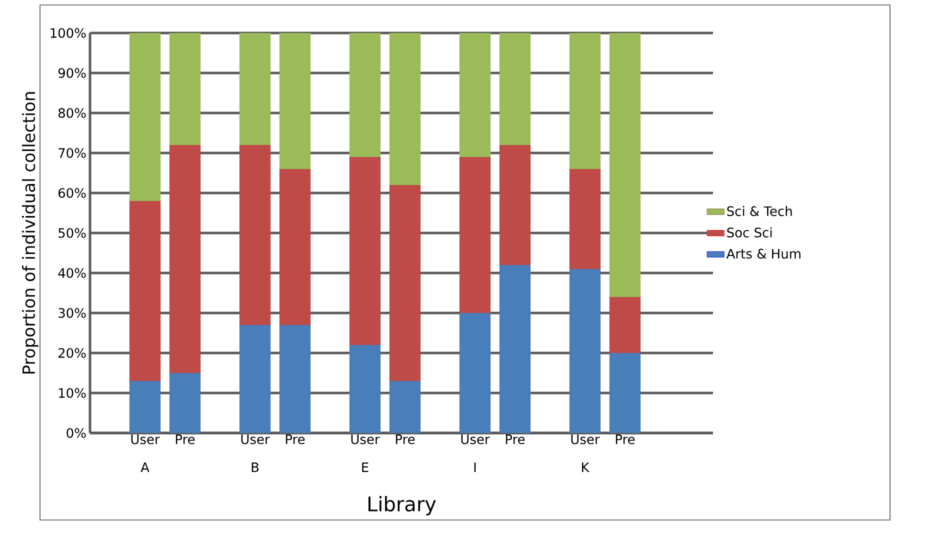  Describe the element at coordinates (30, 233) in the screenshot. I see `y-axis-title: Proportion of individual collection` at that location.